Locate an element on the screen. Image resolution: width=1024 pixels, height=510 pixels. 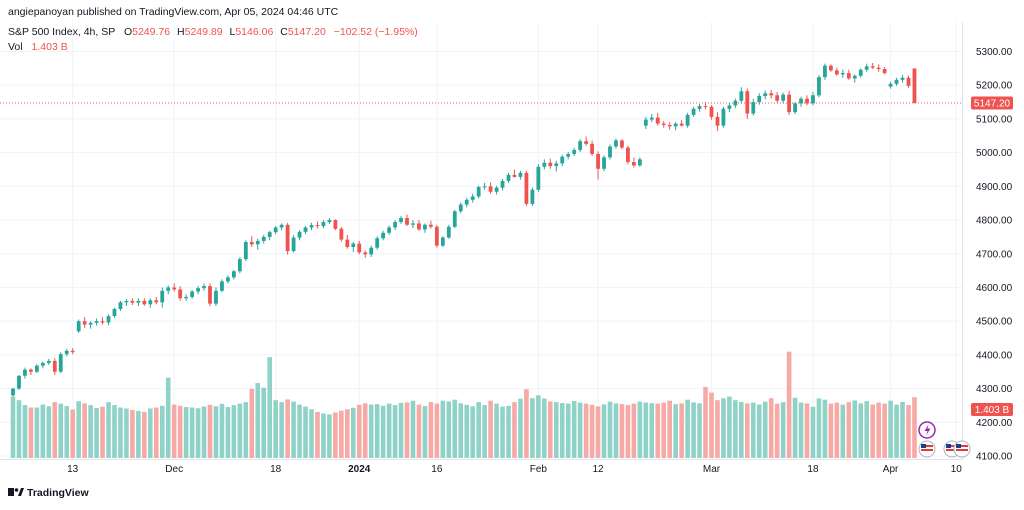
volume-label: Vol is located at coordinates (15, 47).